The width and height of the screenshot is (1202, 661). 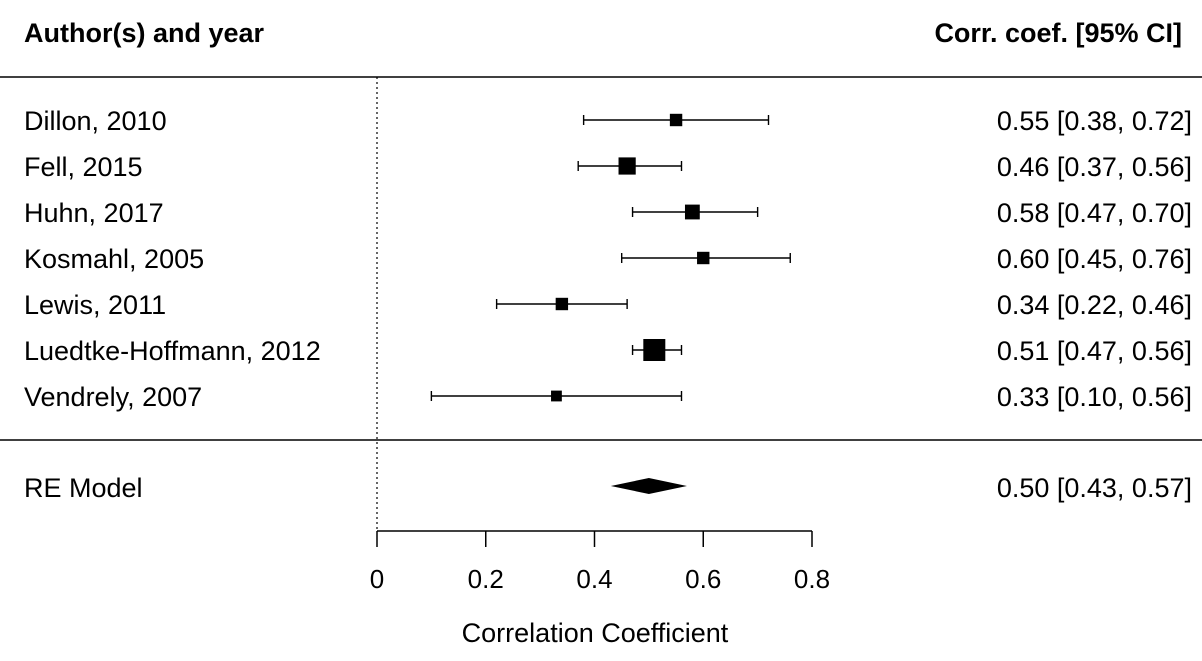 I want to click on study-row: Vendrely, 2007 0.33 [0.10, 0.56], so click(x=608, y=397).